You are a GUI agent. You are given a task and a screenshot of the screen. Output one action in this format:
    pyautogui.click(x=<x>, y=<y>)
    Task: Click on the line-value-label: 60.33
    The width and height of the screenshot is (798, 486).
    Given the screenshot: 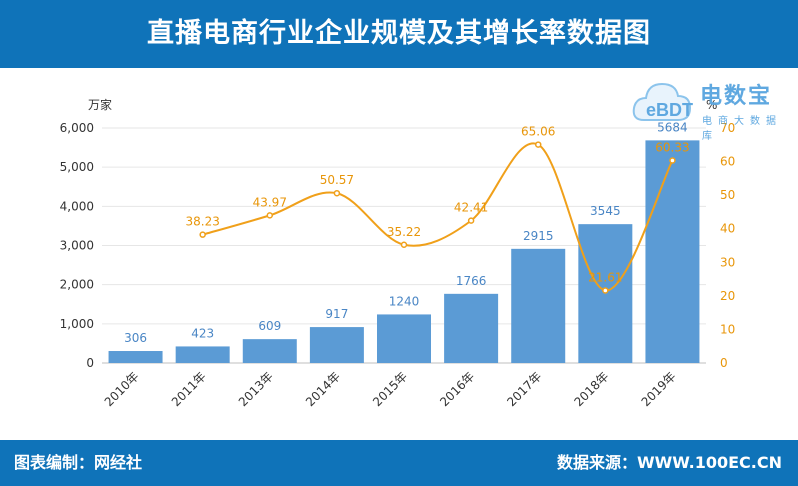 What is the action you would take?
    pyautogui.click(x=672, y=147)
    